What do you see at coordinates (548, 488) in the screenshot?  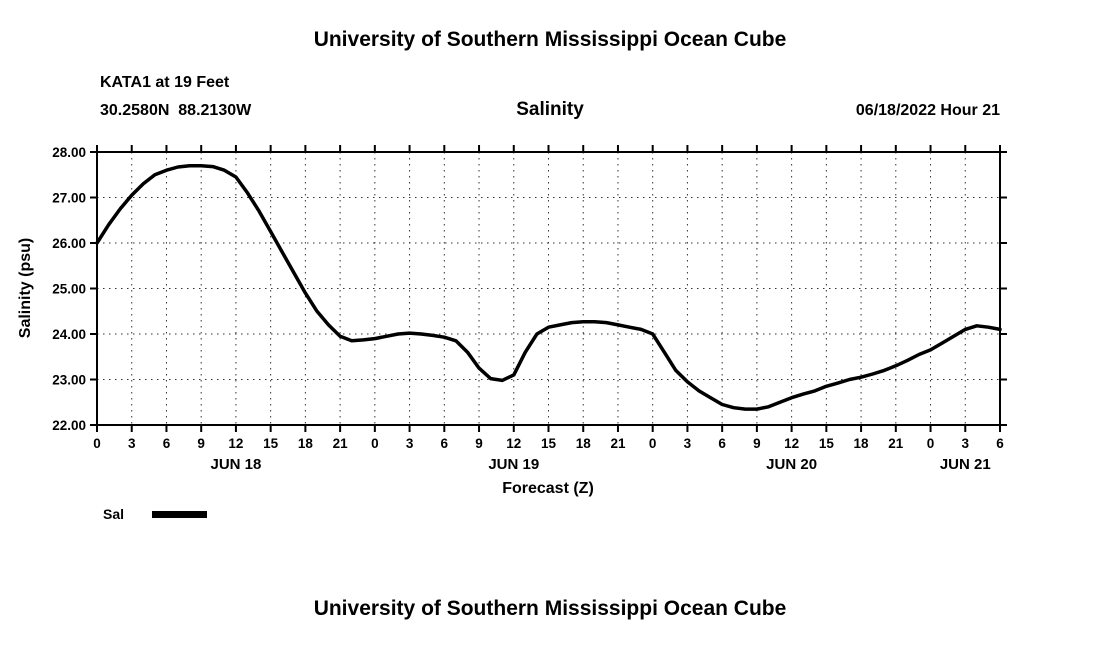 I see `x-axis-title: Forecast (Z)` at bounding box center [548, 488].